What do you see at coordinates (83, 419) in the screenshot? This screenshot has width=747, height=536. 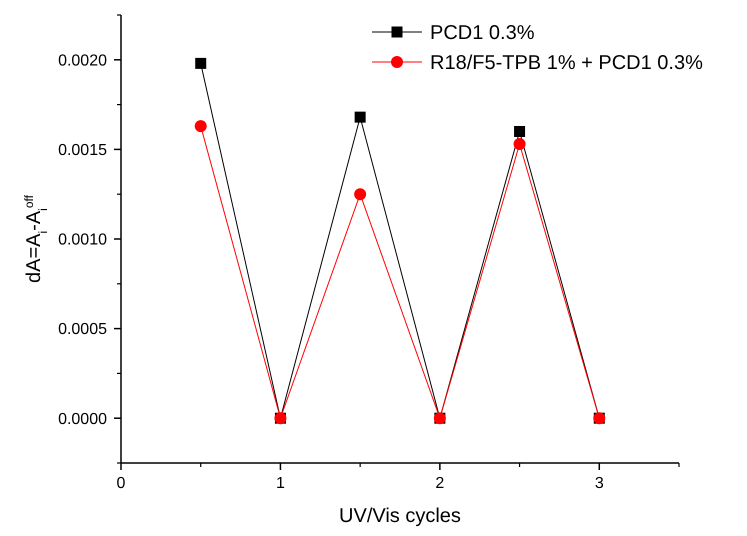 I see `y-tick-label: 0.0000` at bounding box center [83, 419].